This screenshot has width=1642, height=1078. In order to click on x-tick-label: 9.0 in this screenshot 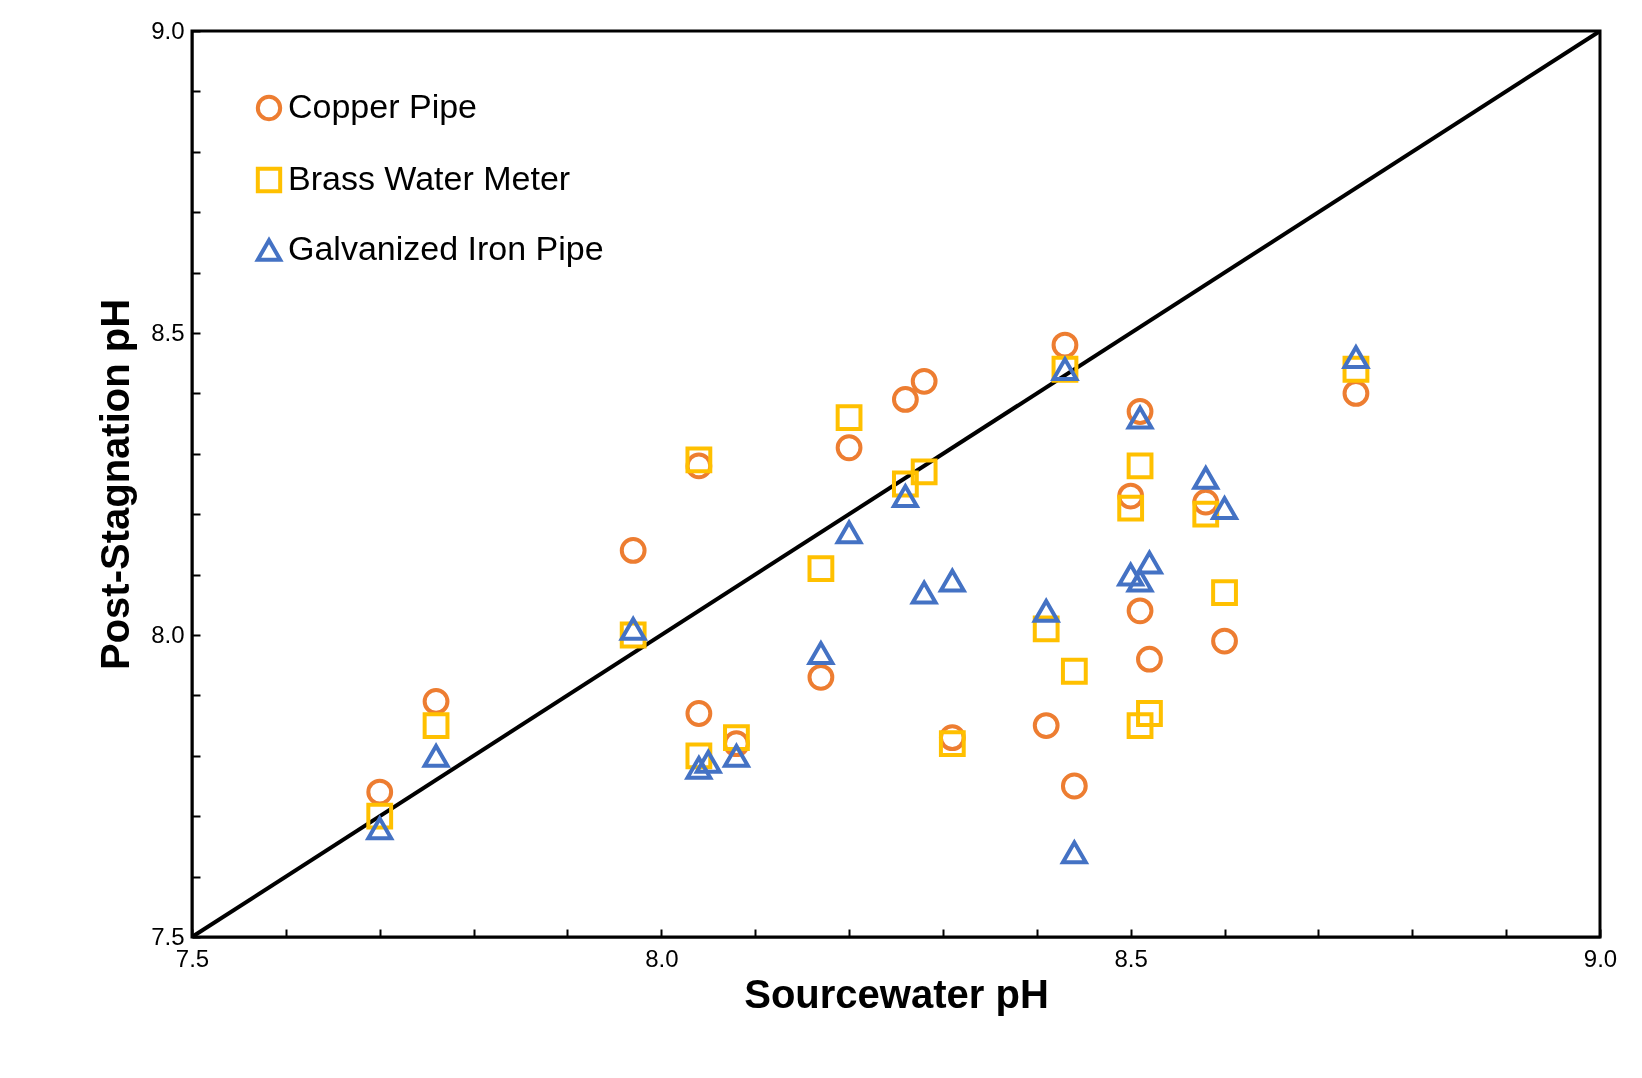, I will do `click(1600, 958)`.